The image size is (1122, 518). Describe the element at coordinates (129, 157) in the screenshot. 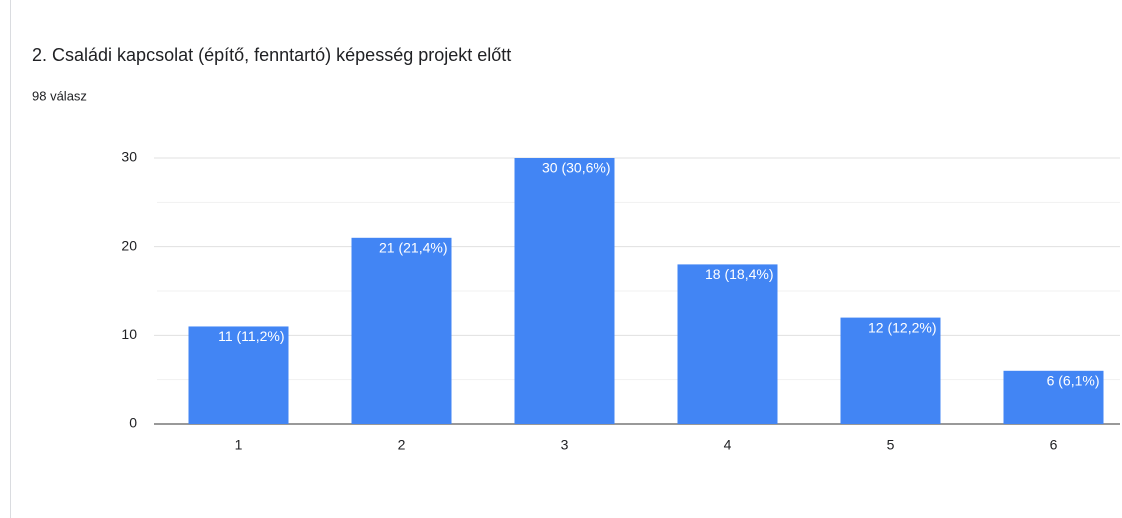

I see `y-tick-label: 30` at that location.